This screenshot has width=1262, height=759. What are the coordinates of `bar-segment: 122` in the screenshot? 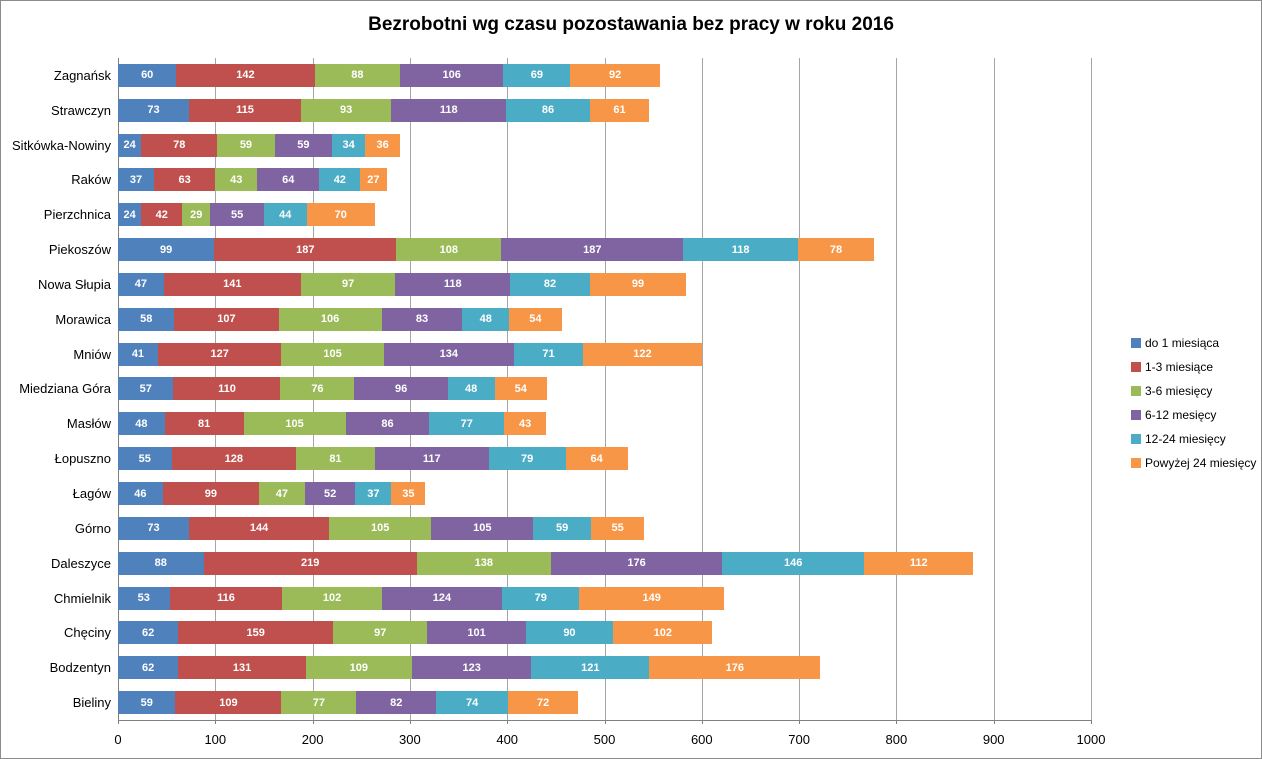 It's located at (642, 354).